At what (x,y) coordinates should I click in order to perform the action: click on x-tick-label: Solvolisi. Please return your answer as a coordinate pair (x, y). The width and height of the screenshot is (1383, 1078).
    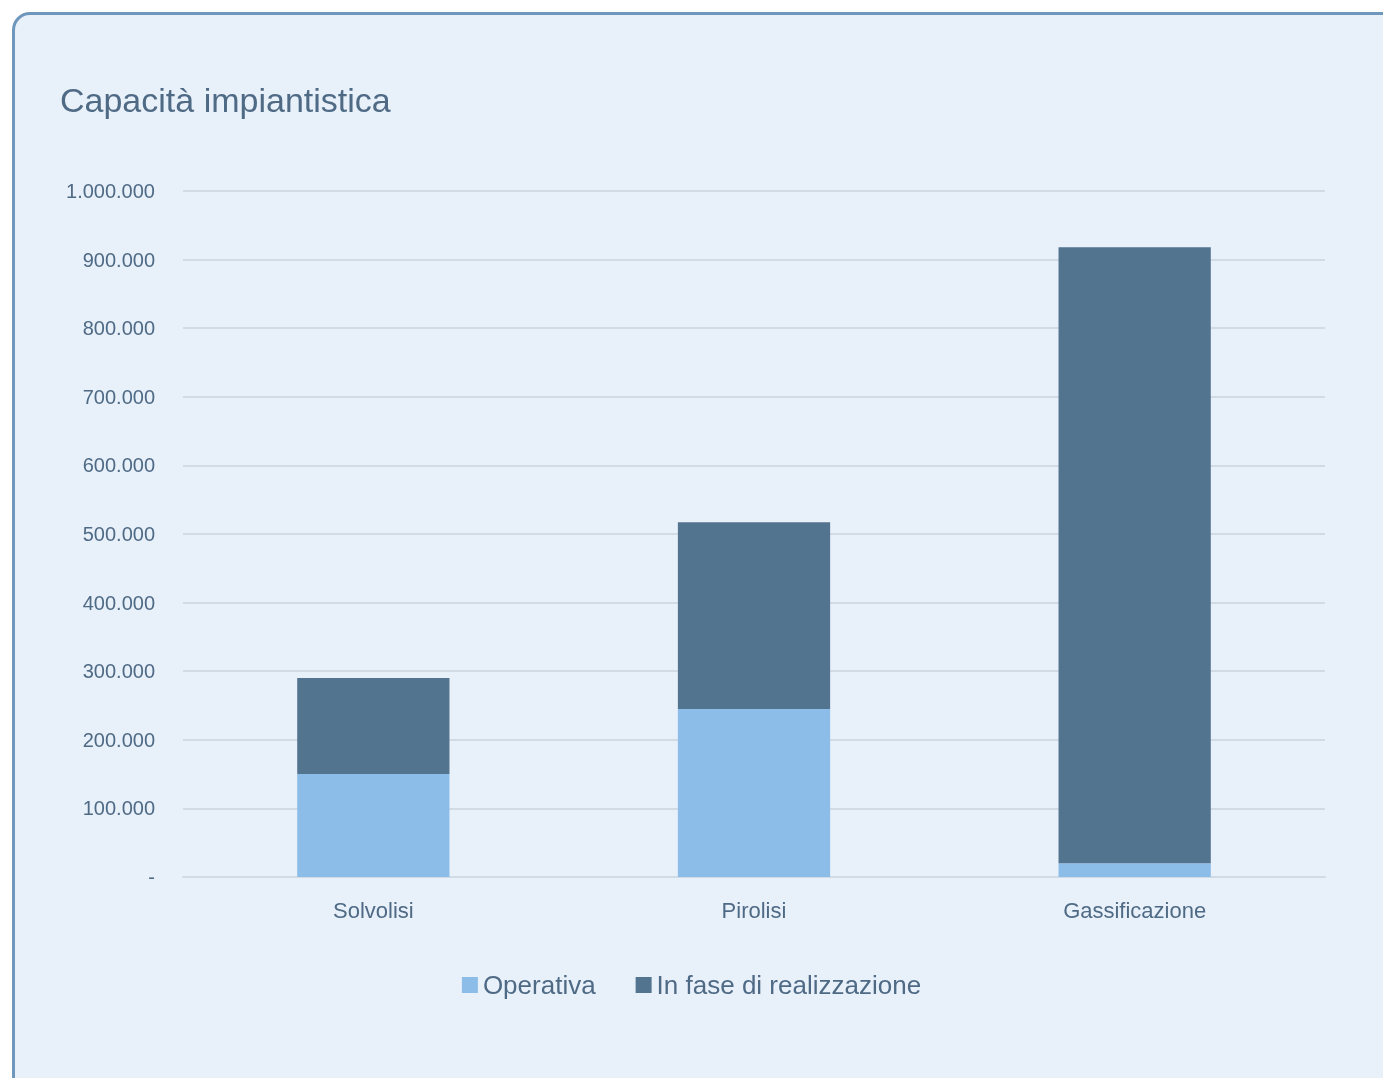
    Looking at the image, I should click on (373, 910).